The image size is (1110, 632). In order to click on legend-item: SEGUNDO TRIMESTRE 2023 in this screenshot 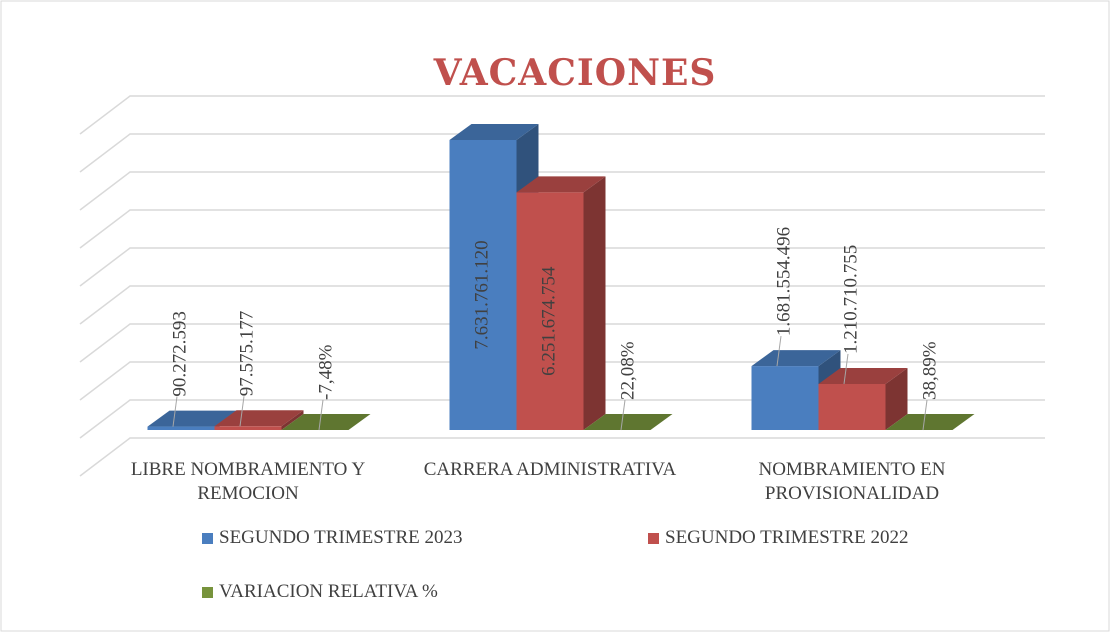, I will do `click(367, 538)`.